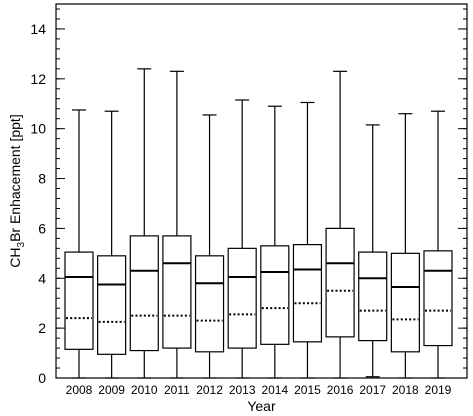 The width and height of the screenshot is (473, 416). Describe the element at coordinates (177, 390) in the screenshot. I see `x-tick-label: 2011` at that location.